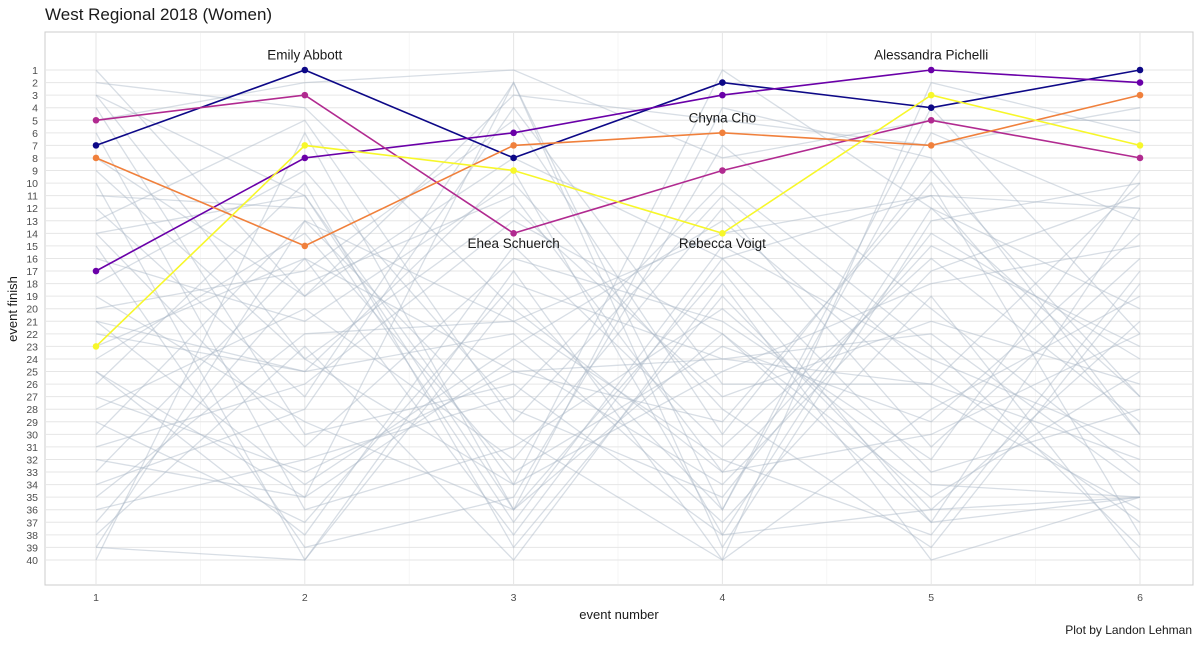 This screenshot has width=1200, height=645. Describe the element at coordinates (32, 360) in the screenshot. I see `y-tick-label: 24` at that location.